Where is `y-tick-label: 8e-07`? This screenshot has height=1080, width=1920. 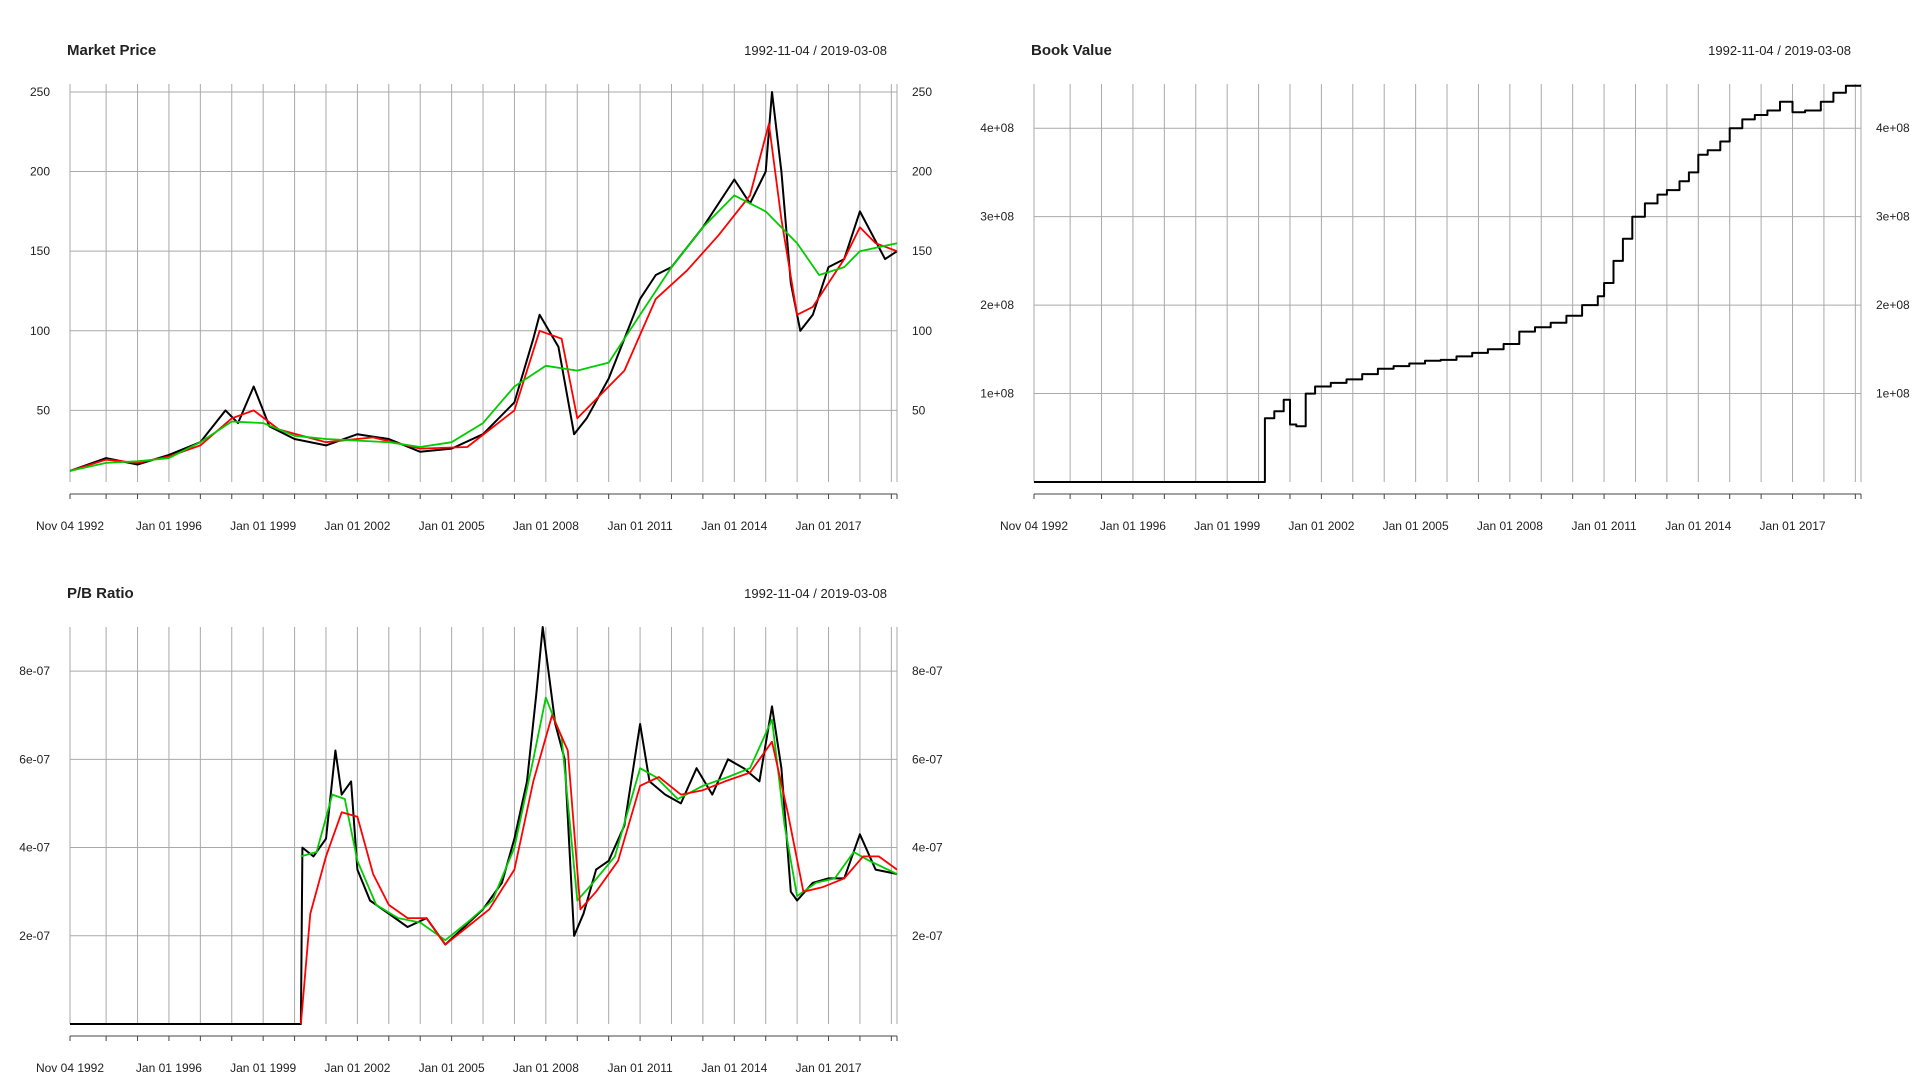 y-tick-label: 8e-07 is located at coordinates (34, 671).